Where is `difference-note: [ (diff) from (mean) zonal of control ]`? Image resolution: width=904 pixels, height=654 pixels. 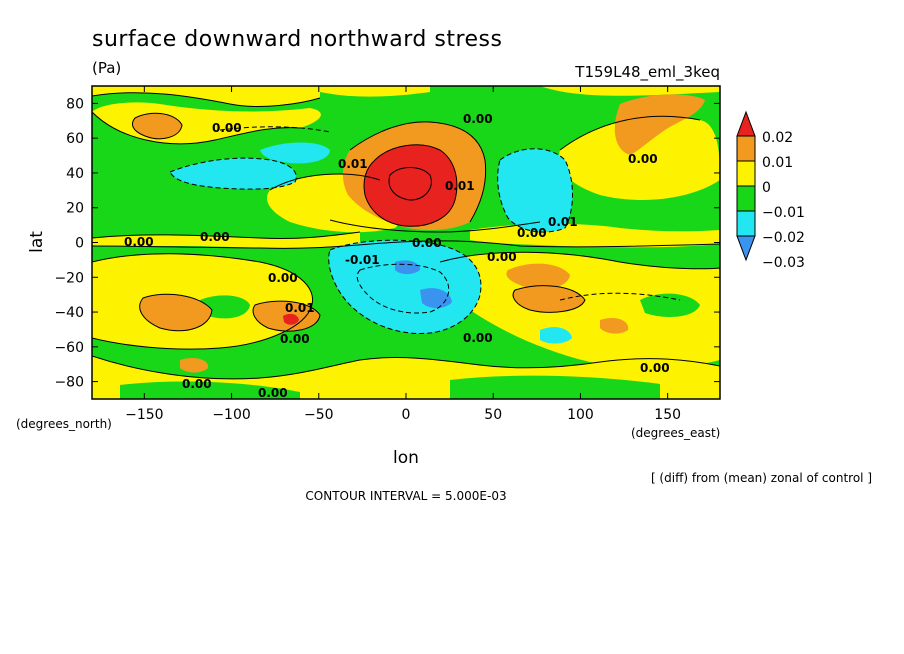
difference-note: [ (diff) from (mean) zonal of control ] is located at coordinates (761, 478).